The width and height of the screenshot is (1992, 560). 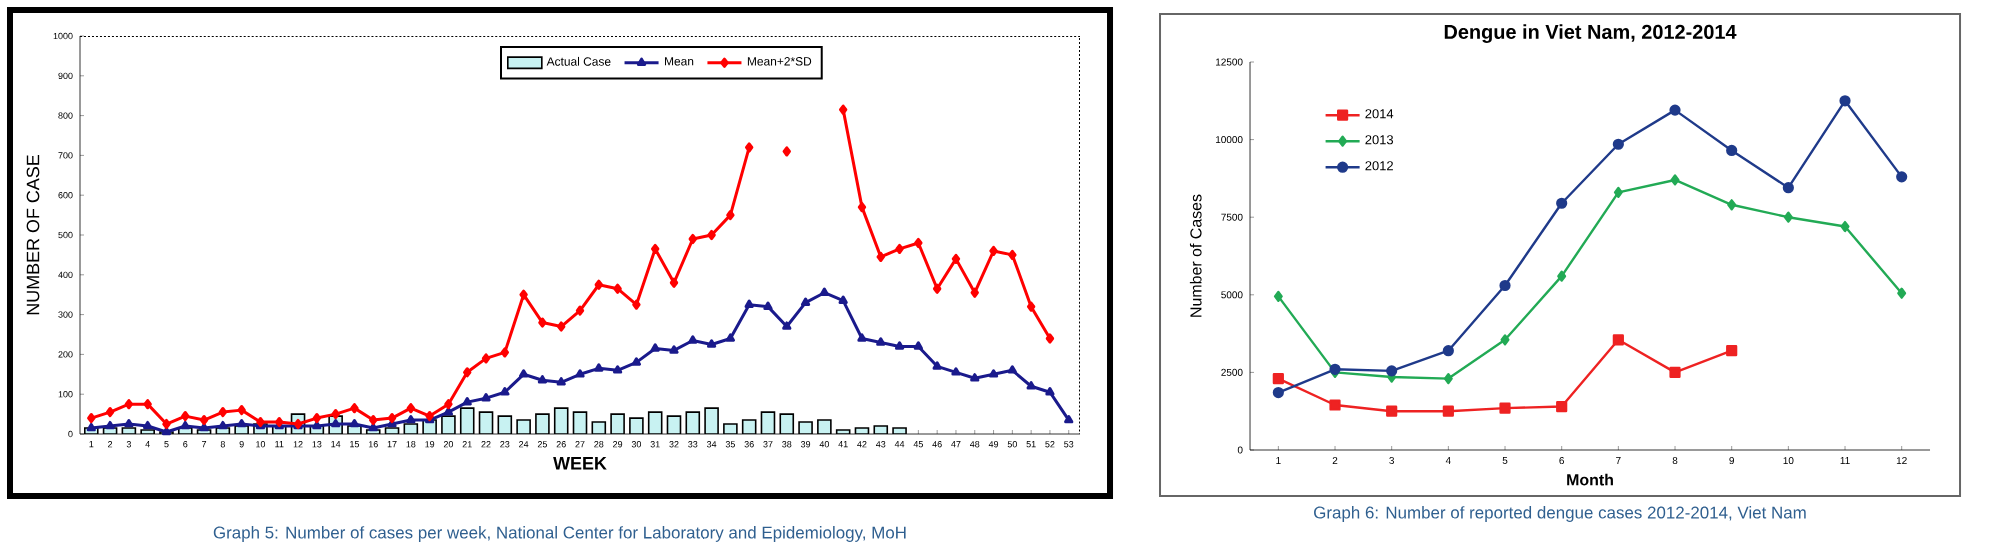 What do you see at coordinates (559, 534) in the screenshot?
I see `caption: Graph 5: Number of cases per week, National Center for Laboratory and Epidemiology, MoH` at bounding box center [559, 534].